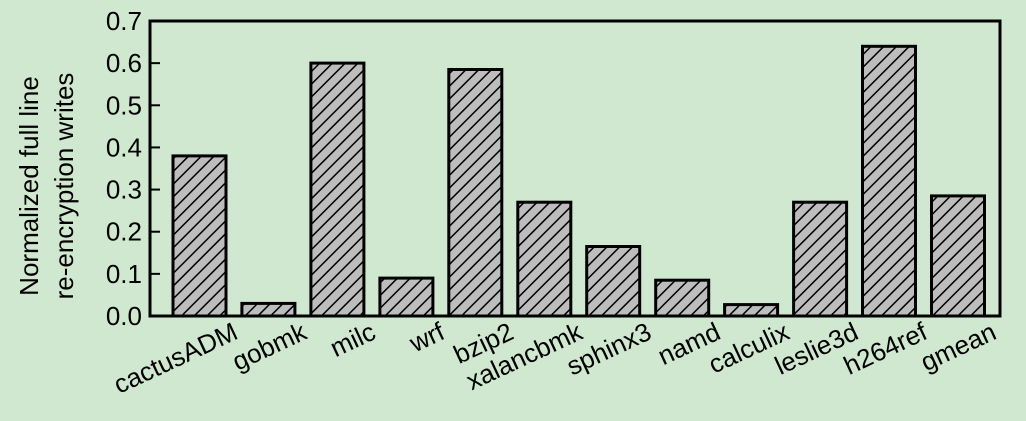  What do you see at coordinates (124, 63) in the screenshot?
I see `y-tick-label: 0.6` at bounding box center [124, 63].